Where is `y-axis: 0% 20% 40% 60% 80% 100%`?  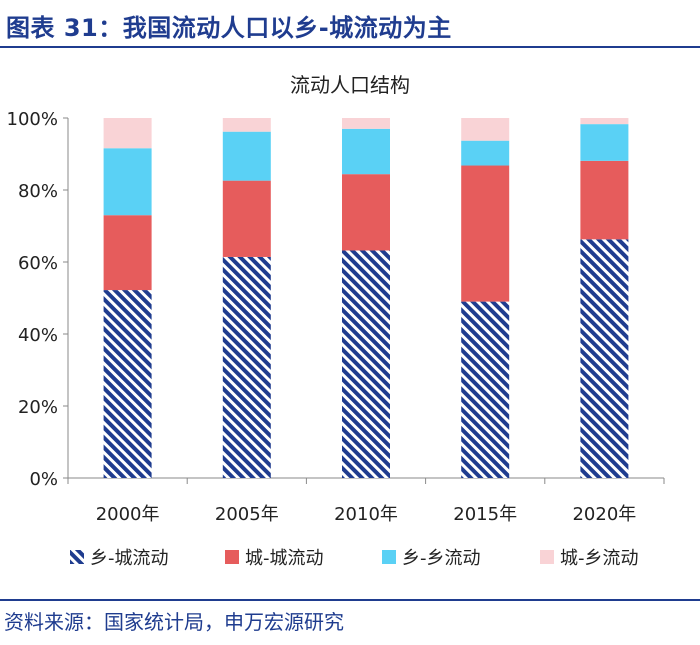
y-axis: 0% 20% 40% 60% 80% 100% is located at coordinates (38, 299).